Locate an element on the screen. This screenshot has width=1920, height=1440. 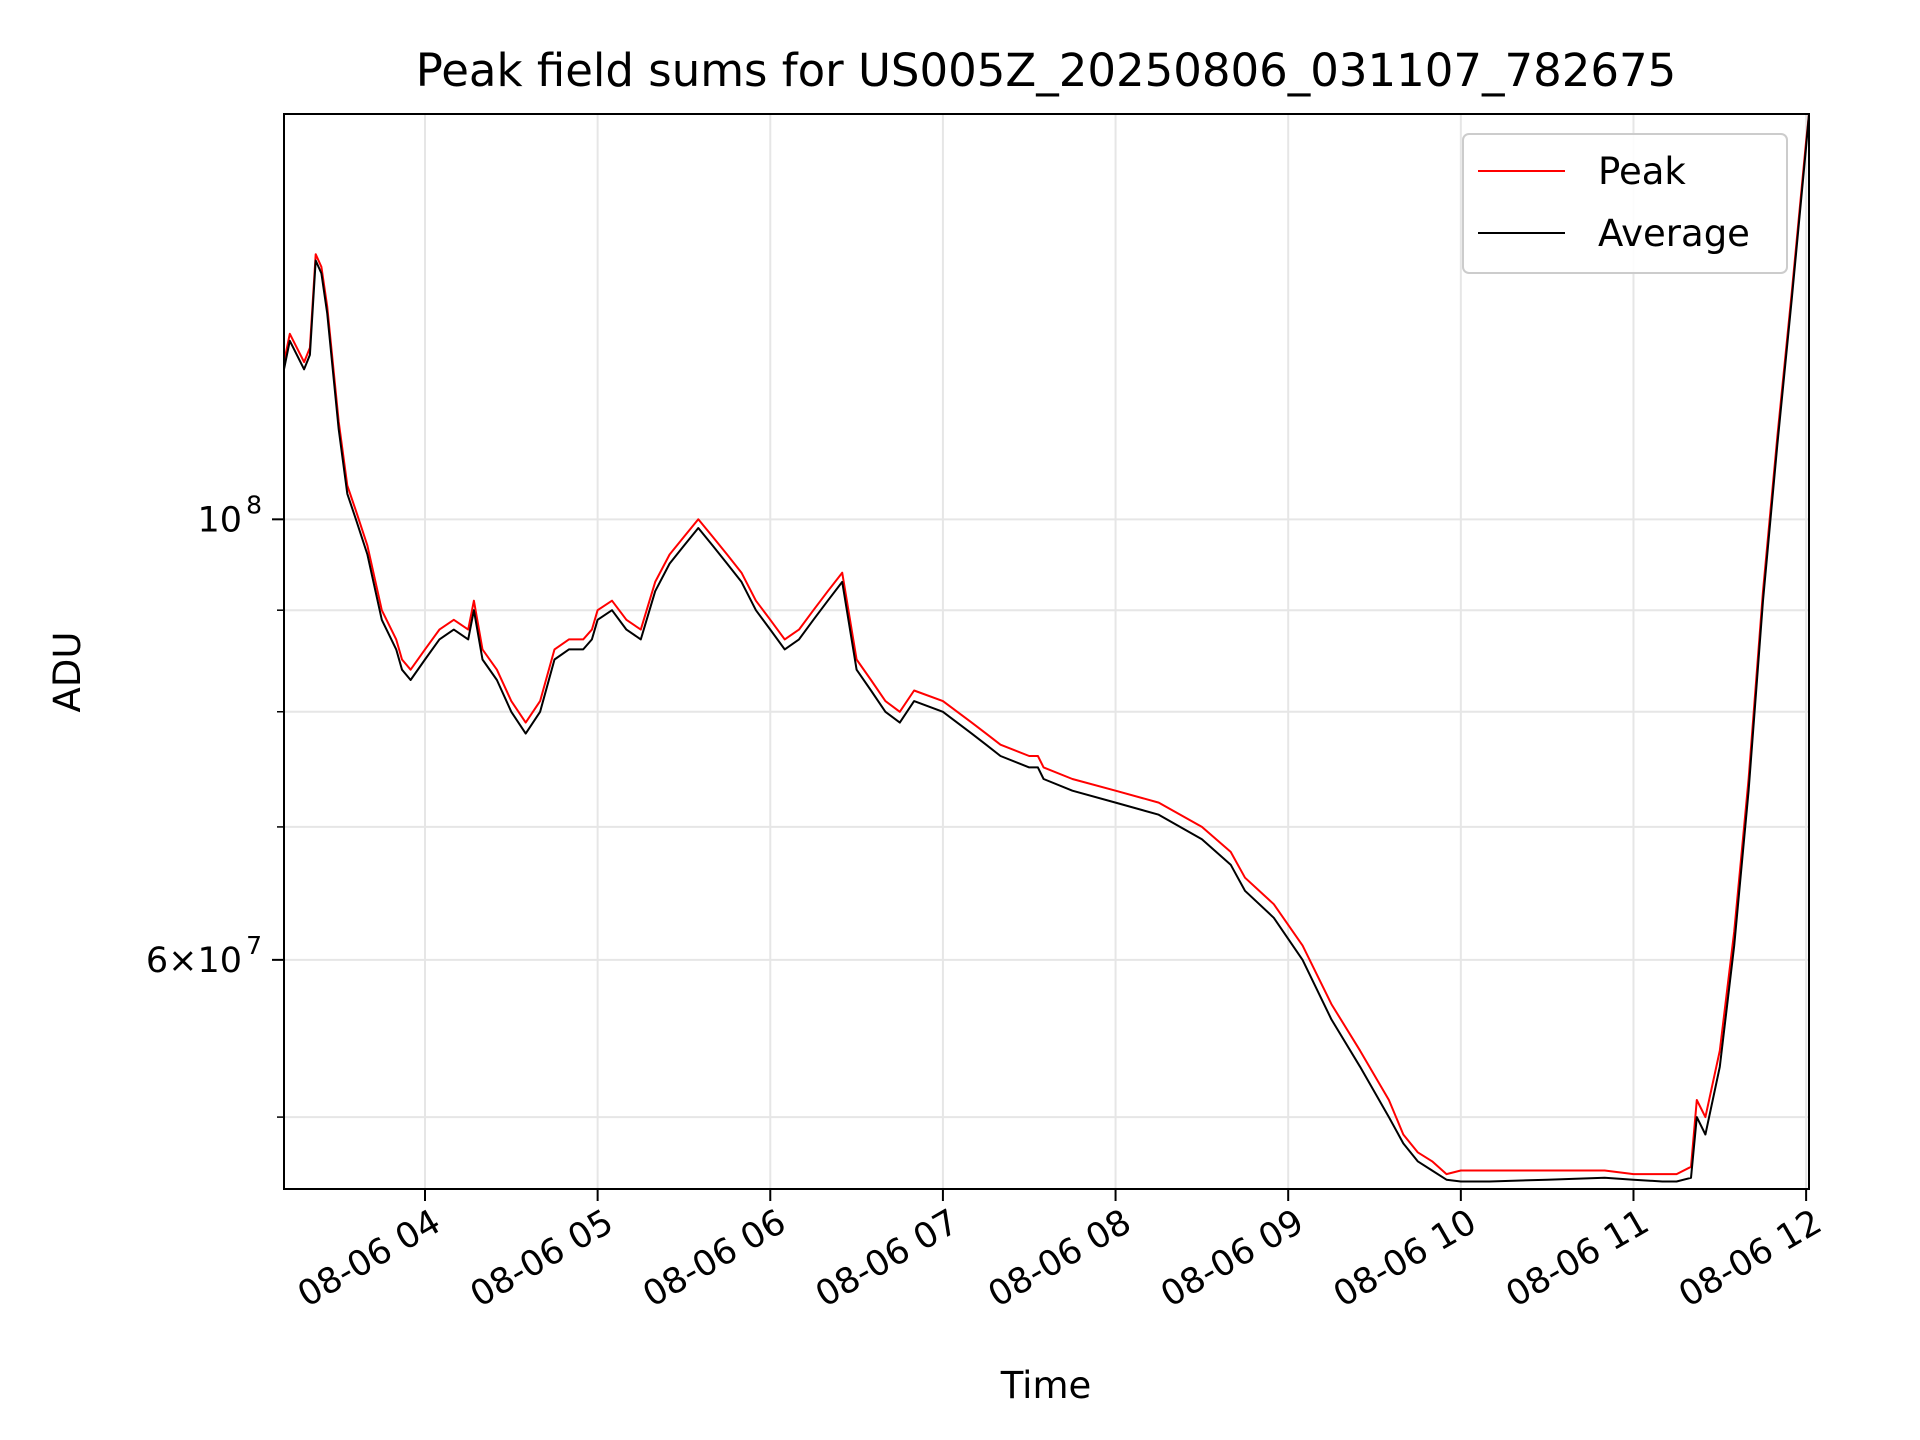
y-tick-label: 6×10 is located at coordinates (194, 961).